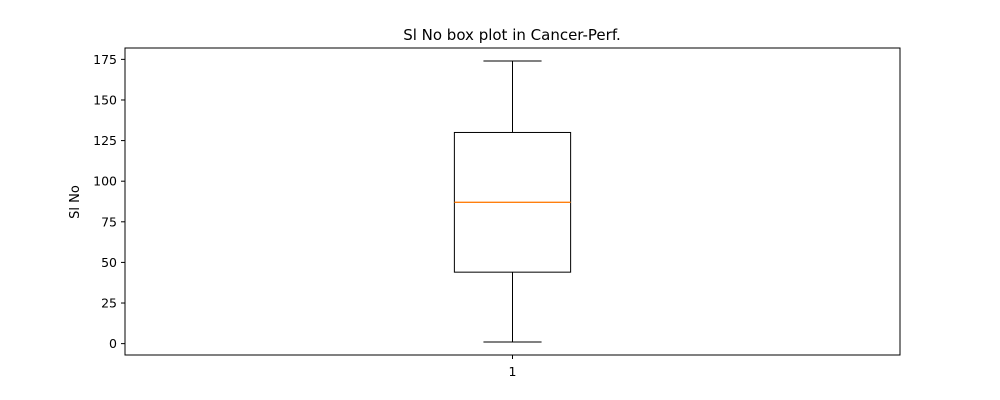 The height and width of the screenshot is (400, 1000). I want to click on boxes-group, so click(512, 201).